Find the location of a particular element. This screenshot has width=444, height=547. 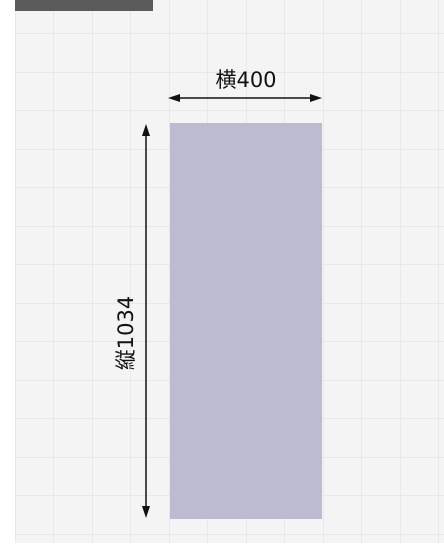

width-arrow-left-head is located at coordinates (174, 98).